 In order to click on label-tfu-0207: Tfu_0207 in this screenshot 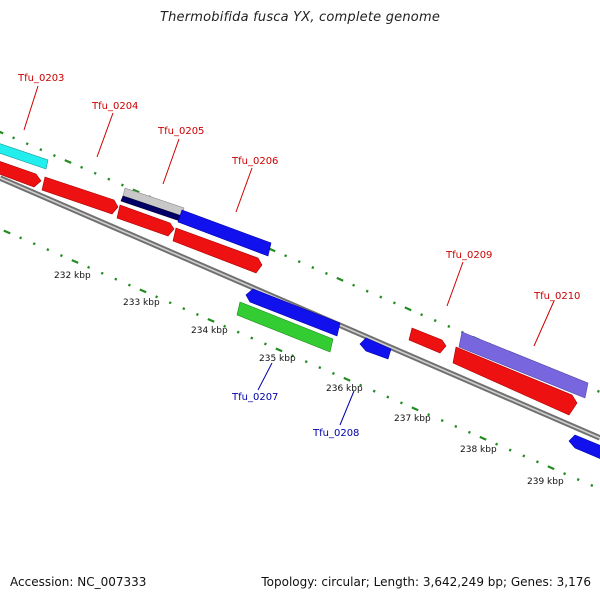, I will do `click(254, 397)`.